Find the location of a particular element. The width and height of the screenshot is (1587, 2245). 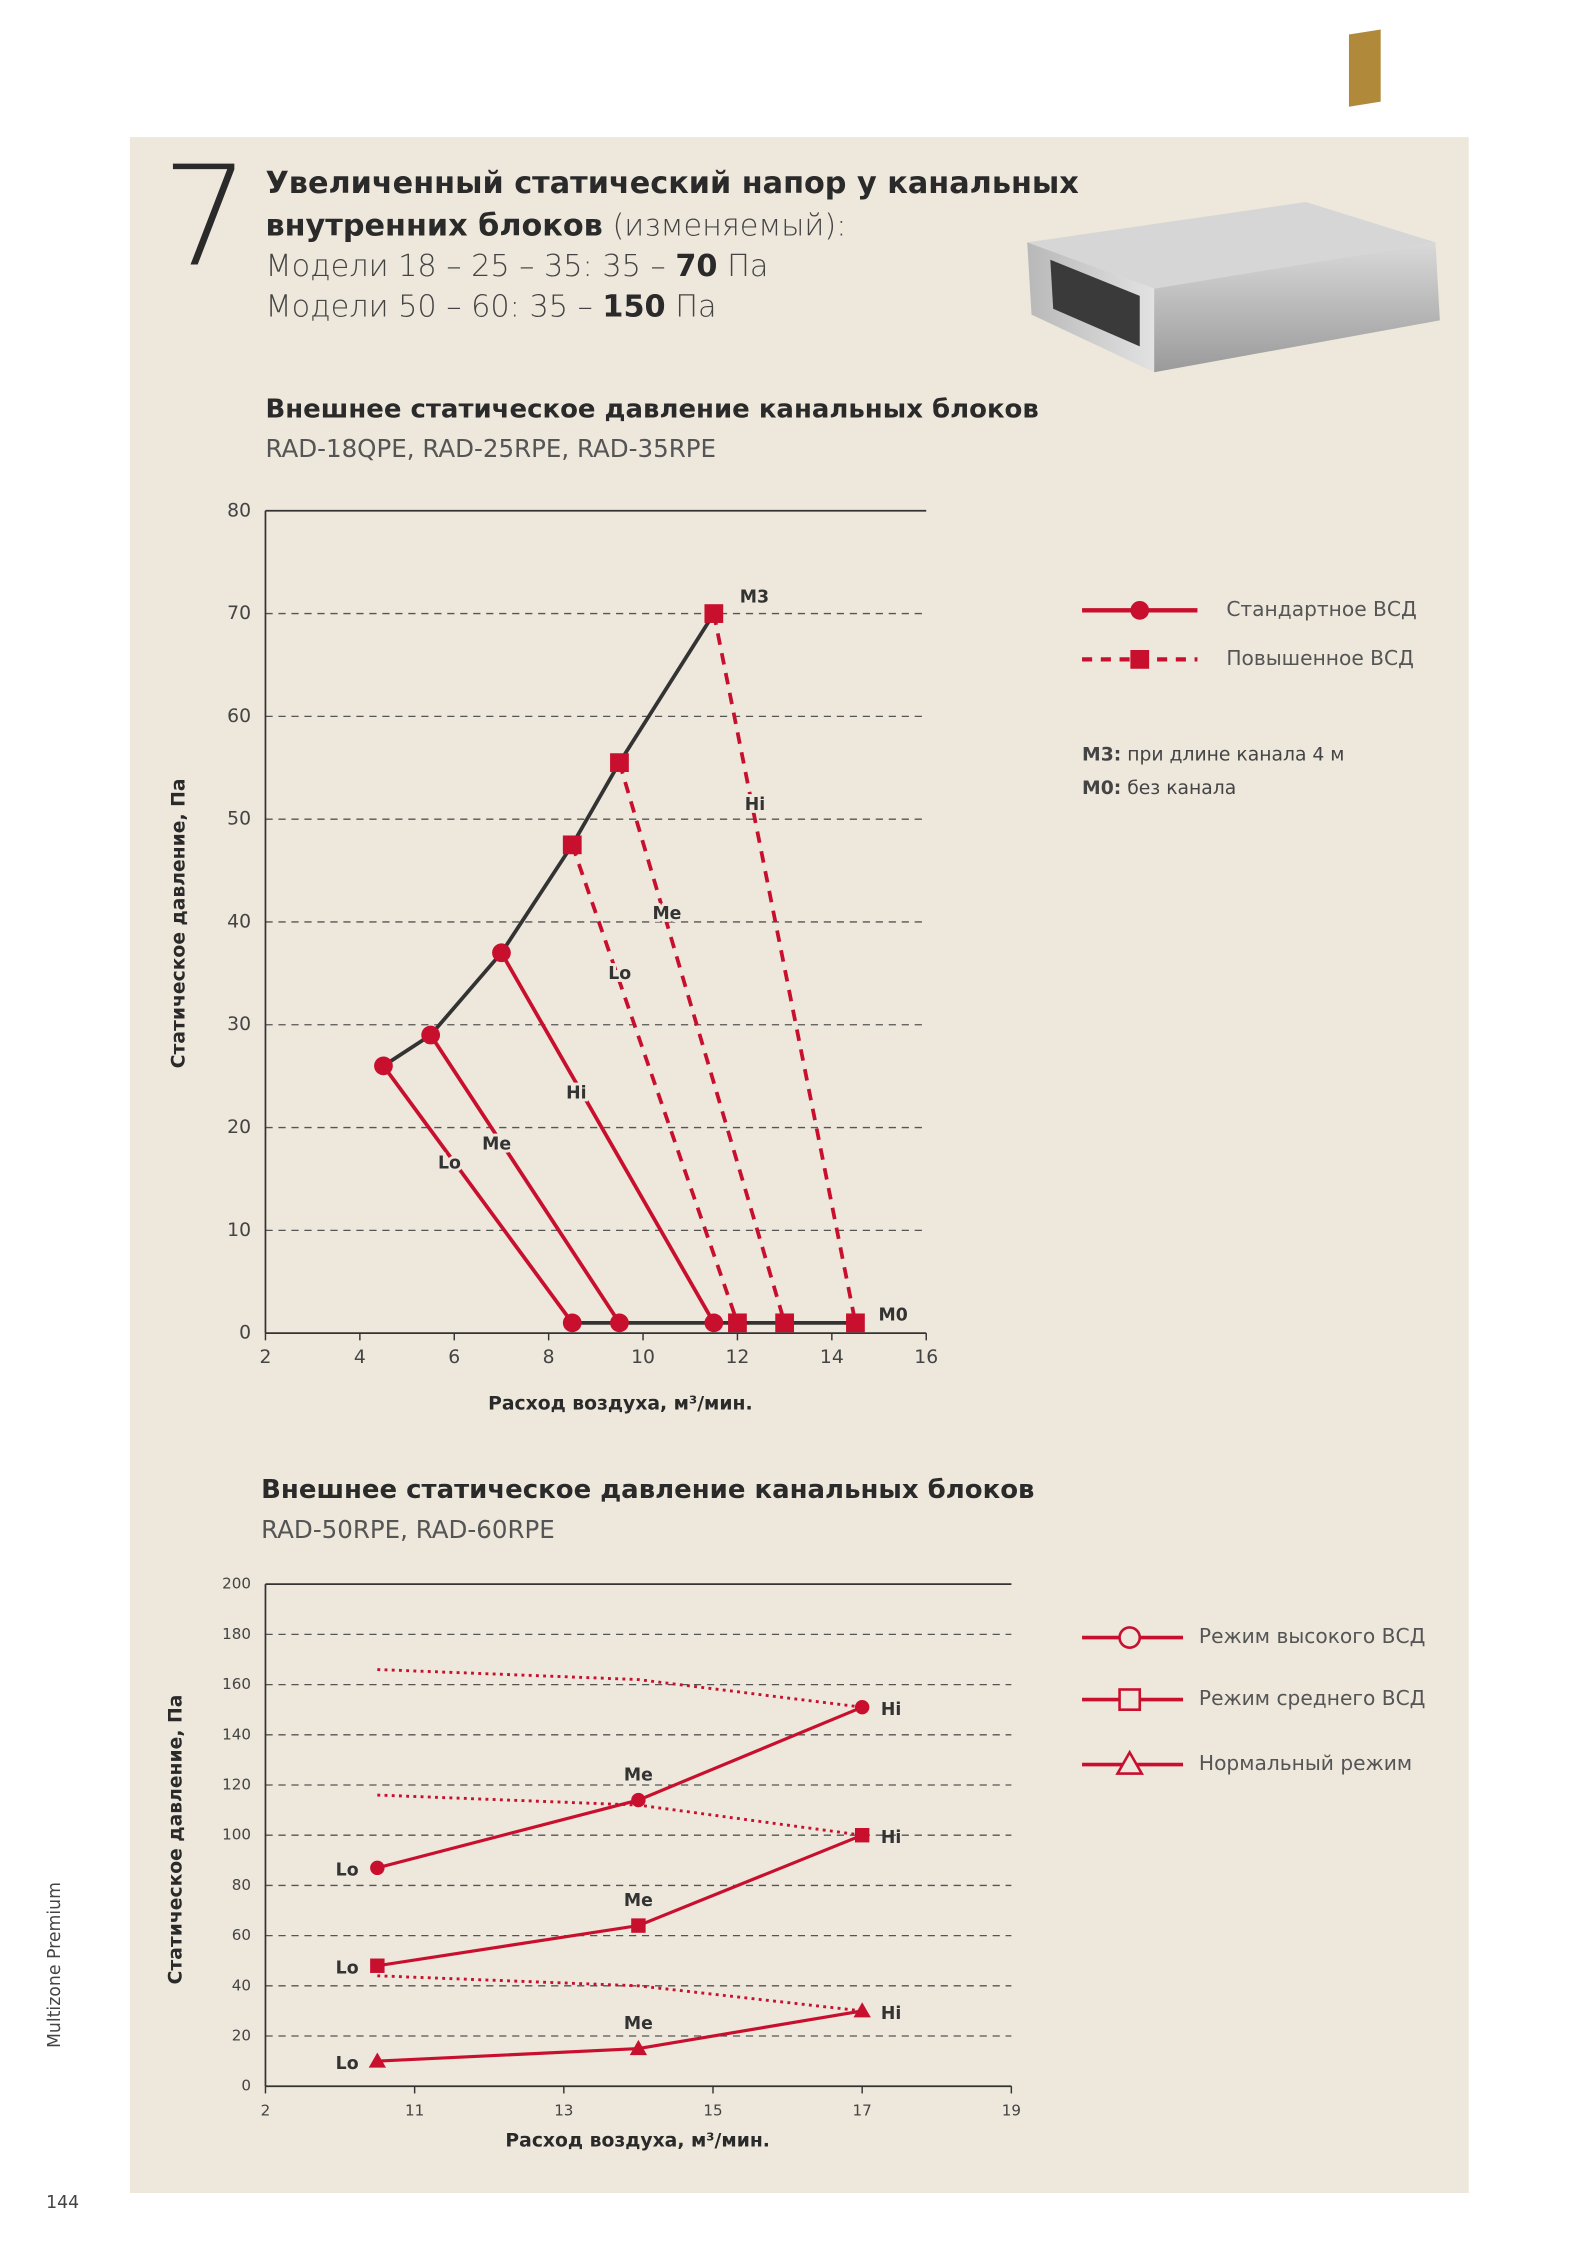

header-models: Модели 50 – 60: 35 – 150 Па is located at coordinates (490, 306).